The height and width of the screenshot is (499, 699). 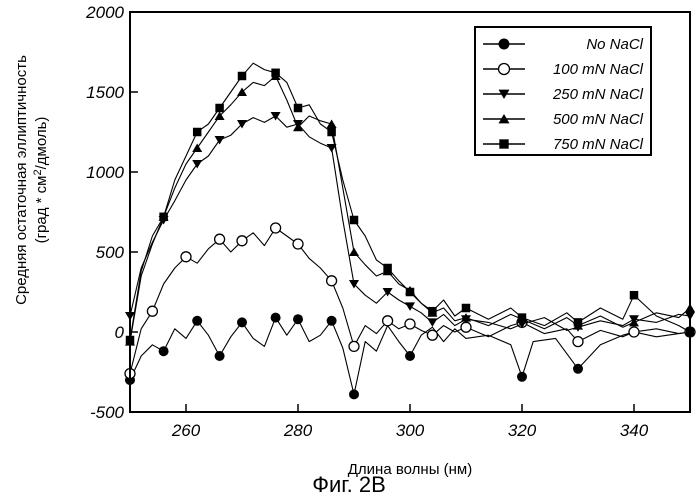 I want to click on y-tick-label: 1000, so click(x=105, y=172).